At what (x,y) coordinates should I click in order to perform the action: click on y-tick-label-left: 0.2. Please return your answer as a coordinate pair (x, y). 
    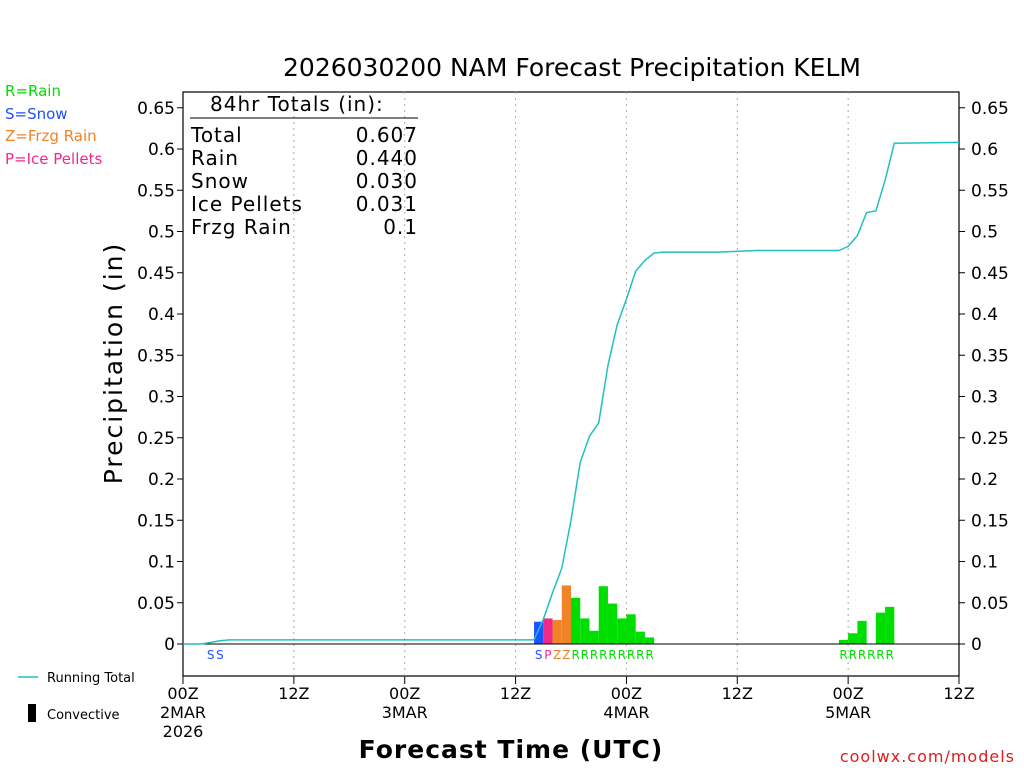
    Looking at the image, I should click on (161, 480).